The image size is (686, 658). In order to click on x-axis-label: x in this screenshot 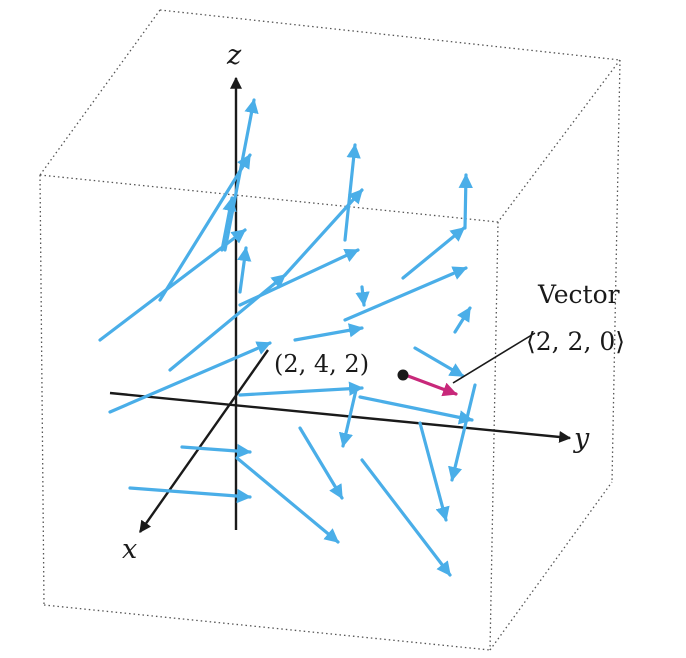, I will do `click(129, 549)`.